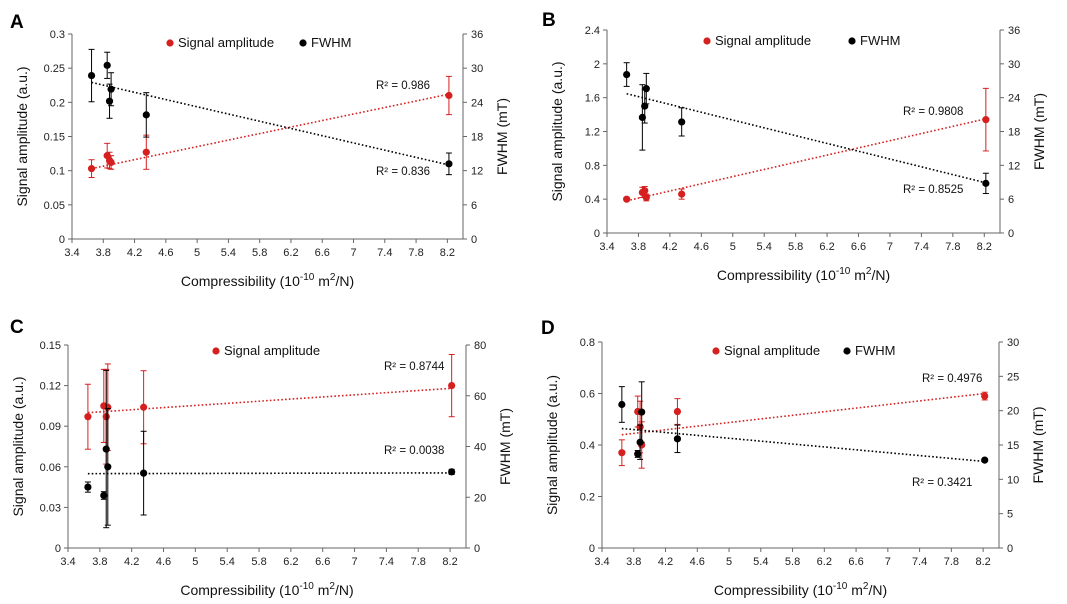 This screenshot has width=1067, height=604. I want to click on y-tick-label: 0, so click(62, 240).